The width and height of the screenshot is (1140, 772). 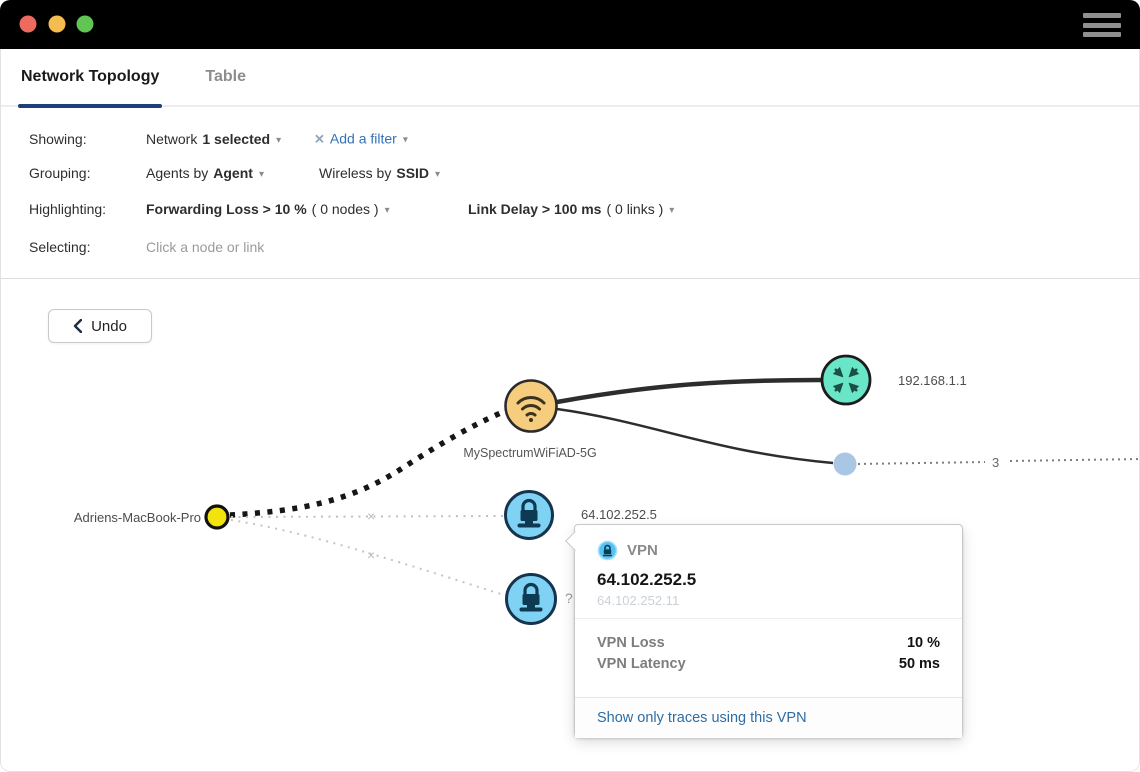 What do you see at coordinates (319, 139) in the screenshot?
I see `clear-filter-icon: ✕` at bounding box center [319, 139].